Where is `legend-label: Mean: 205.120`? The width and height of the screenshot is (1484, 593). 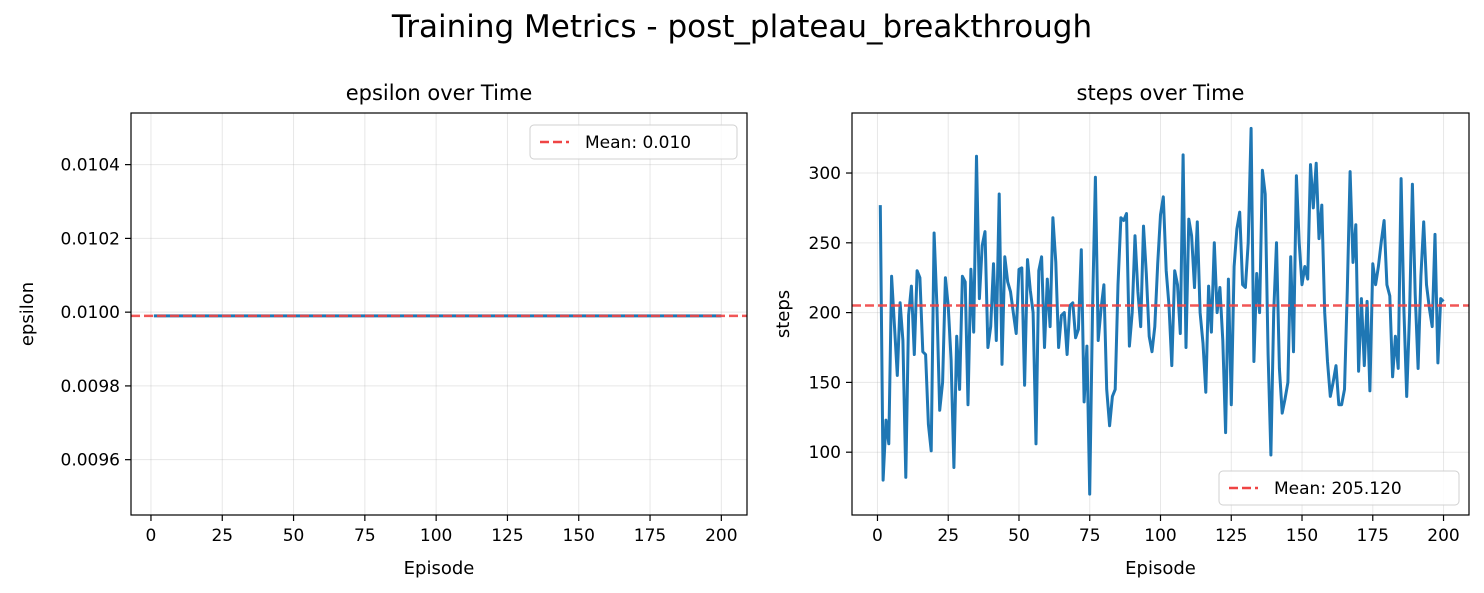 legend-label: Mean: 205.120 is located at coordinates (1338, 489).